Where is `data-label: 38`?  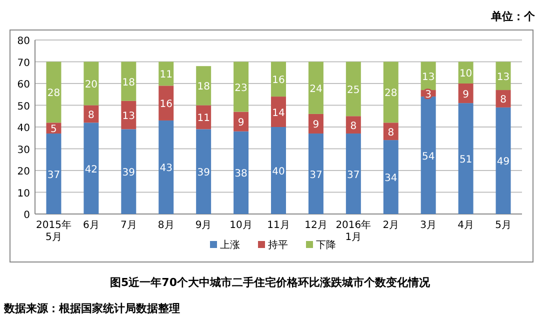 data-label: 38 is located at coordinates (241, 174).